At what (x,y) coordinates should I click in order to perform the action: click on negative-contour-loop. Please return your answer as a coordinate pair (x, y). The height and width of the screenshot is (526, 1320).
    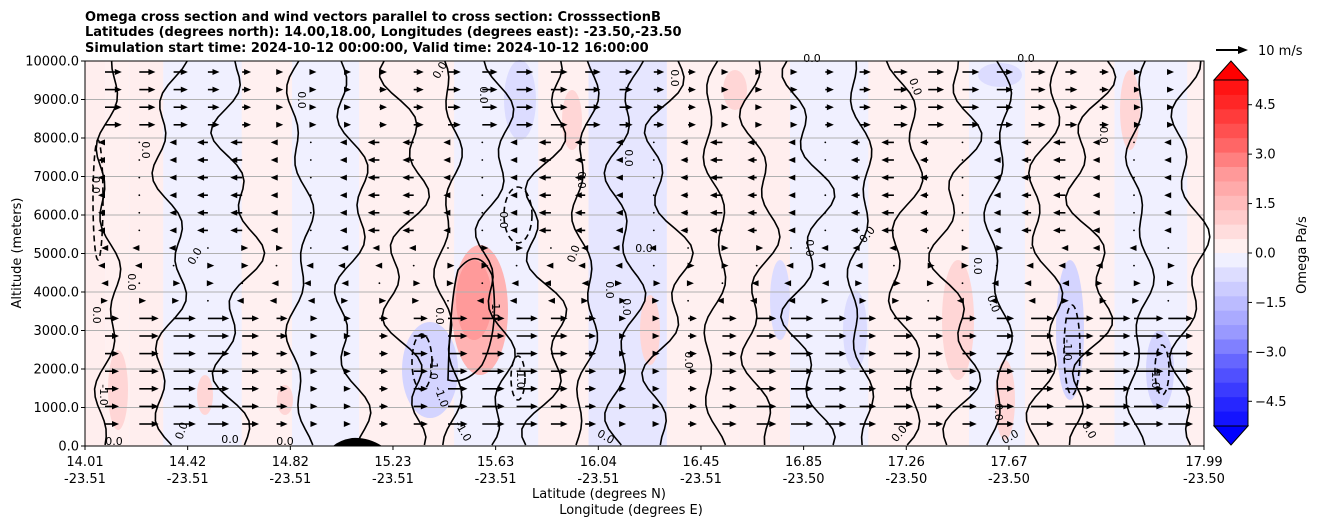
    Looking at the image, I should click on (98, 200).